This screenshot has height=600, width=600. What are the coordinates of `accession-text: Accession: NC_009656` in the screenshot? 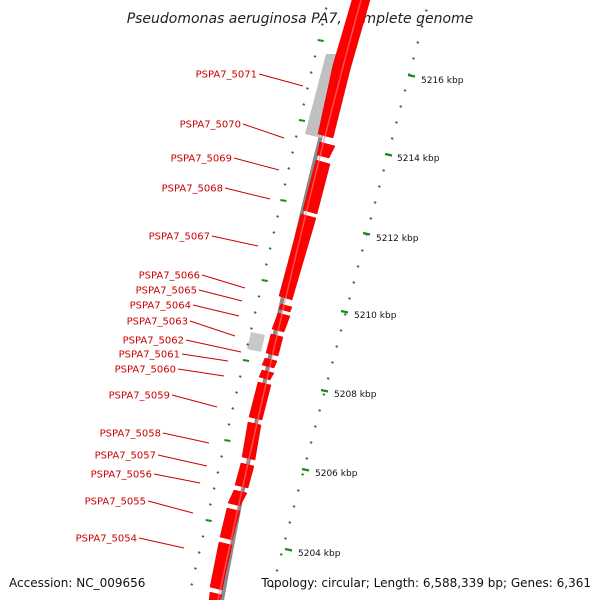 It's located at (77, 583).